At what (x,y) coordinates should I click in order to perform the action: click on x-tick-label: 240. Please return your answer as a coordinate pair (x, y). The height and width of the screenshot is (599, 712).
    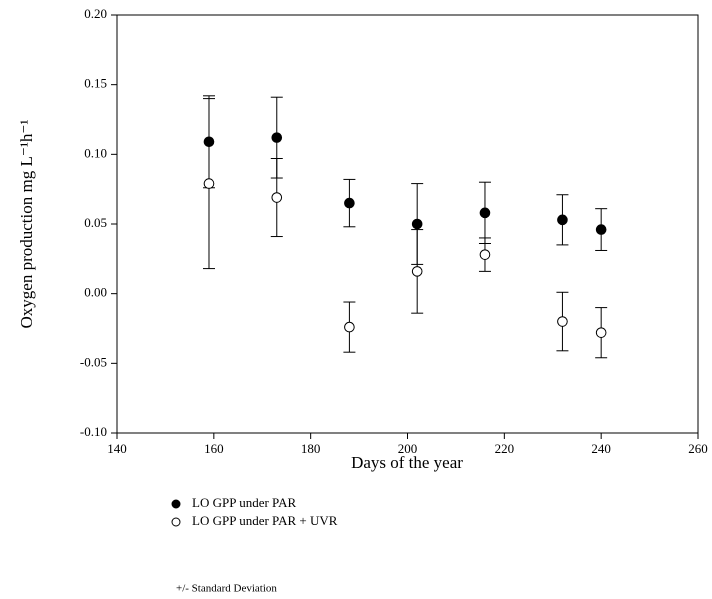
    Looking at the image, I should click on (601, 448).